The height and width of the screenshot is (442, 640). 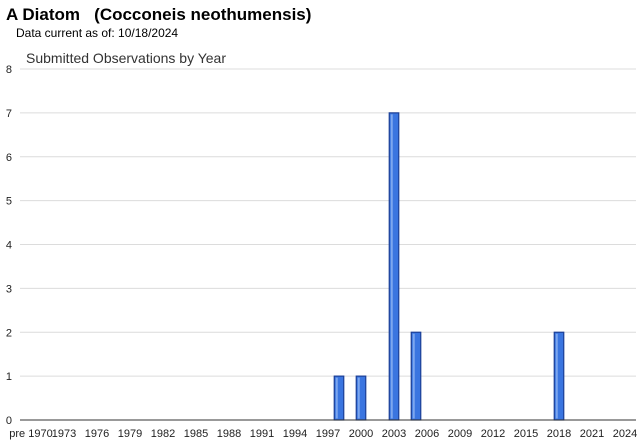 What do you see at coordinates (9, 333) in the screenshot?
I see `y-tick-label: 2` at bounding box center [9, 333].